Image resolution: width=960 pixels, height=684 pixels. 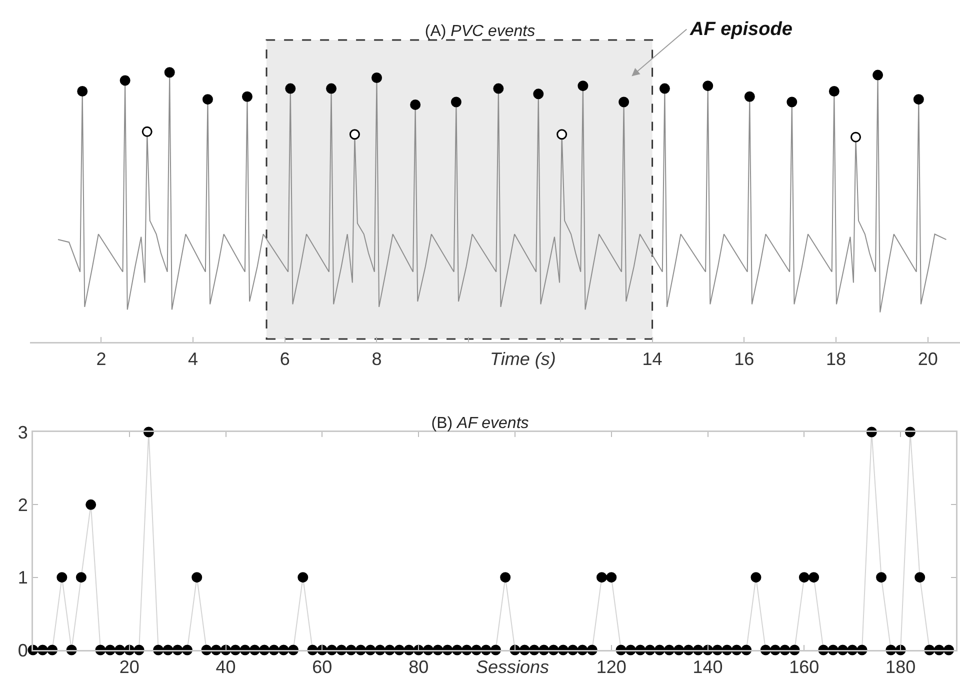 I want to click on chart-title: (B) AF events, so click(x=480, y=423).